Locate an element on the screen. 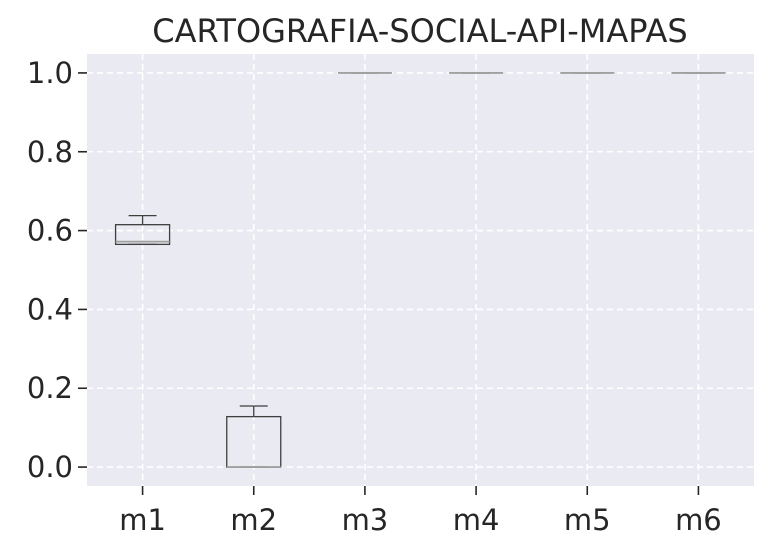 The image size is (769, 554). x-tick-label: m2 is located at coordinates (253, 520).